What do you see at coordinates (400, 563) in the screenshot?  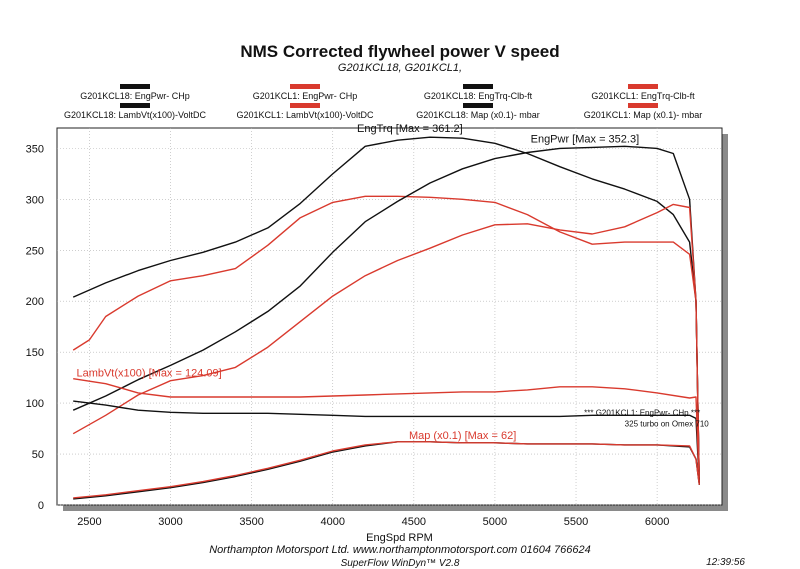 I see `footer-software: SuperFlow WinDyn™ V2.8` at bounding box center [400, 563].